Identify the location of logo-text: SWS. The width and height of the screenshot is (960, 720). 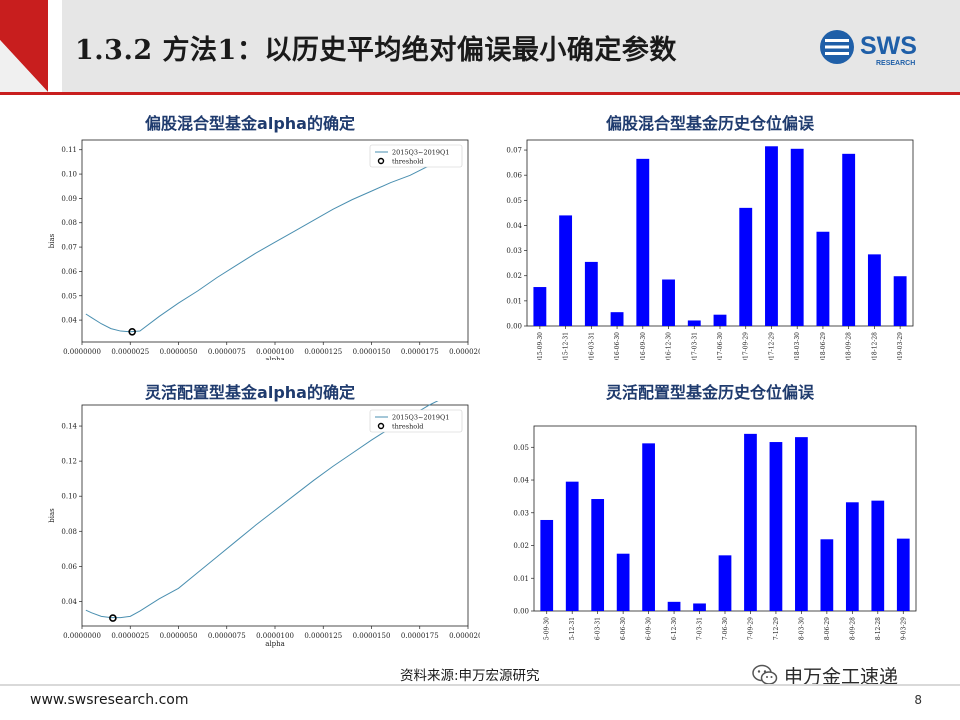
(888, 46).